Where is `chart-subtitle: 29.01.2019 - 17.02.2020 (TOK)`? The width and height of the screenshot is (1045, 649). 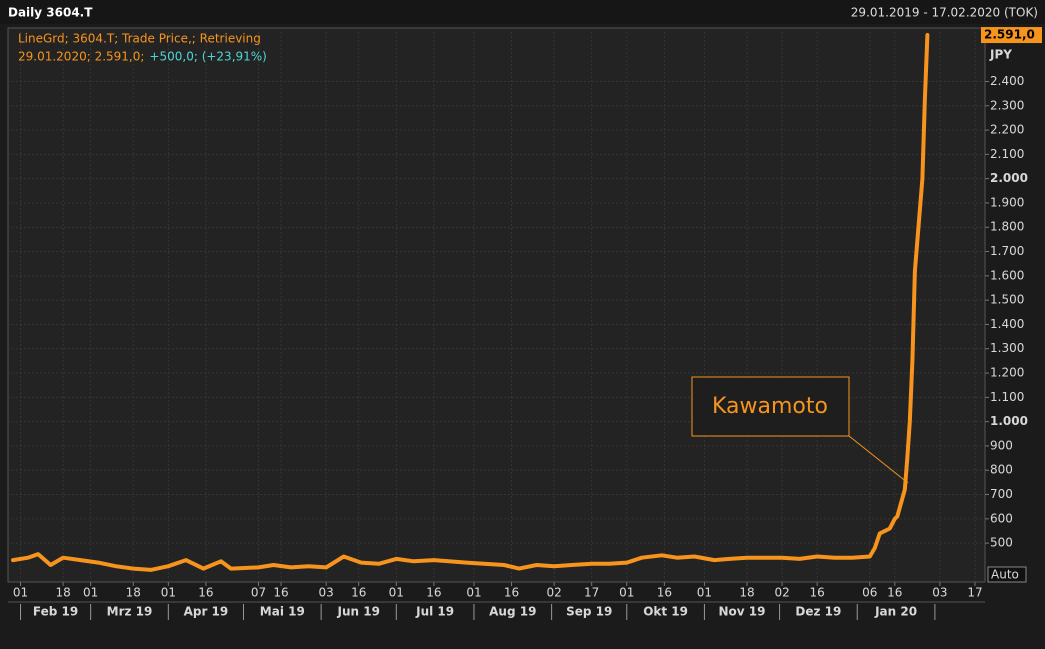
chart-subtitle: 29.01.2019 - 17.02.2020 (TOK) is located at coordinates (944, 13).